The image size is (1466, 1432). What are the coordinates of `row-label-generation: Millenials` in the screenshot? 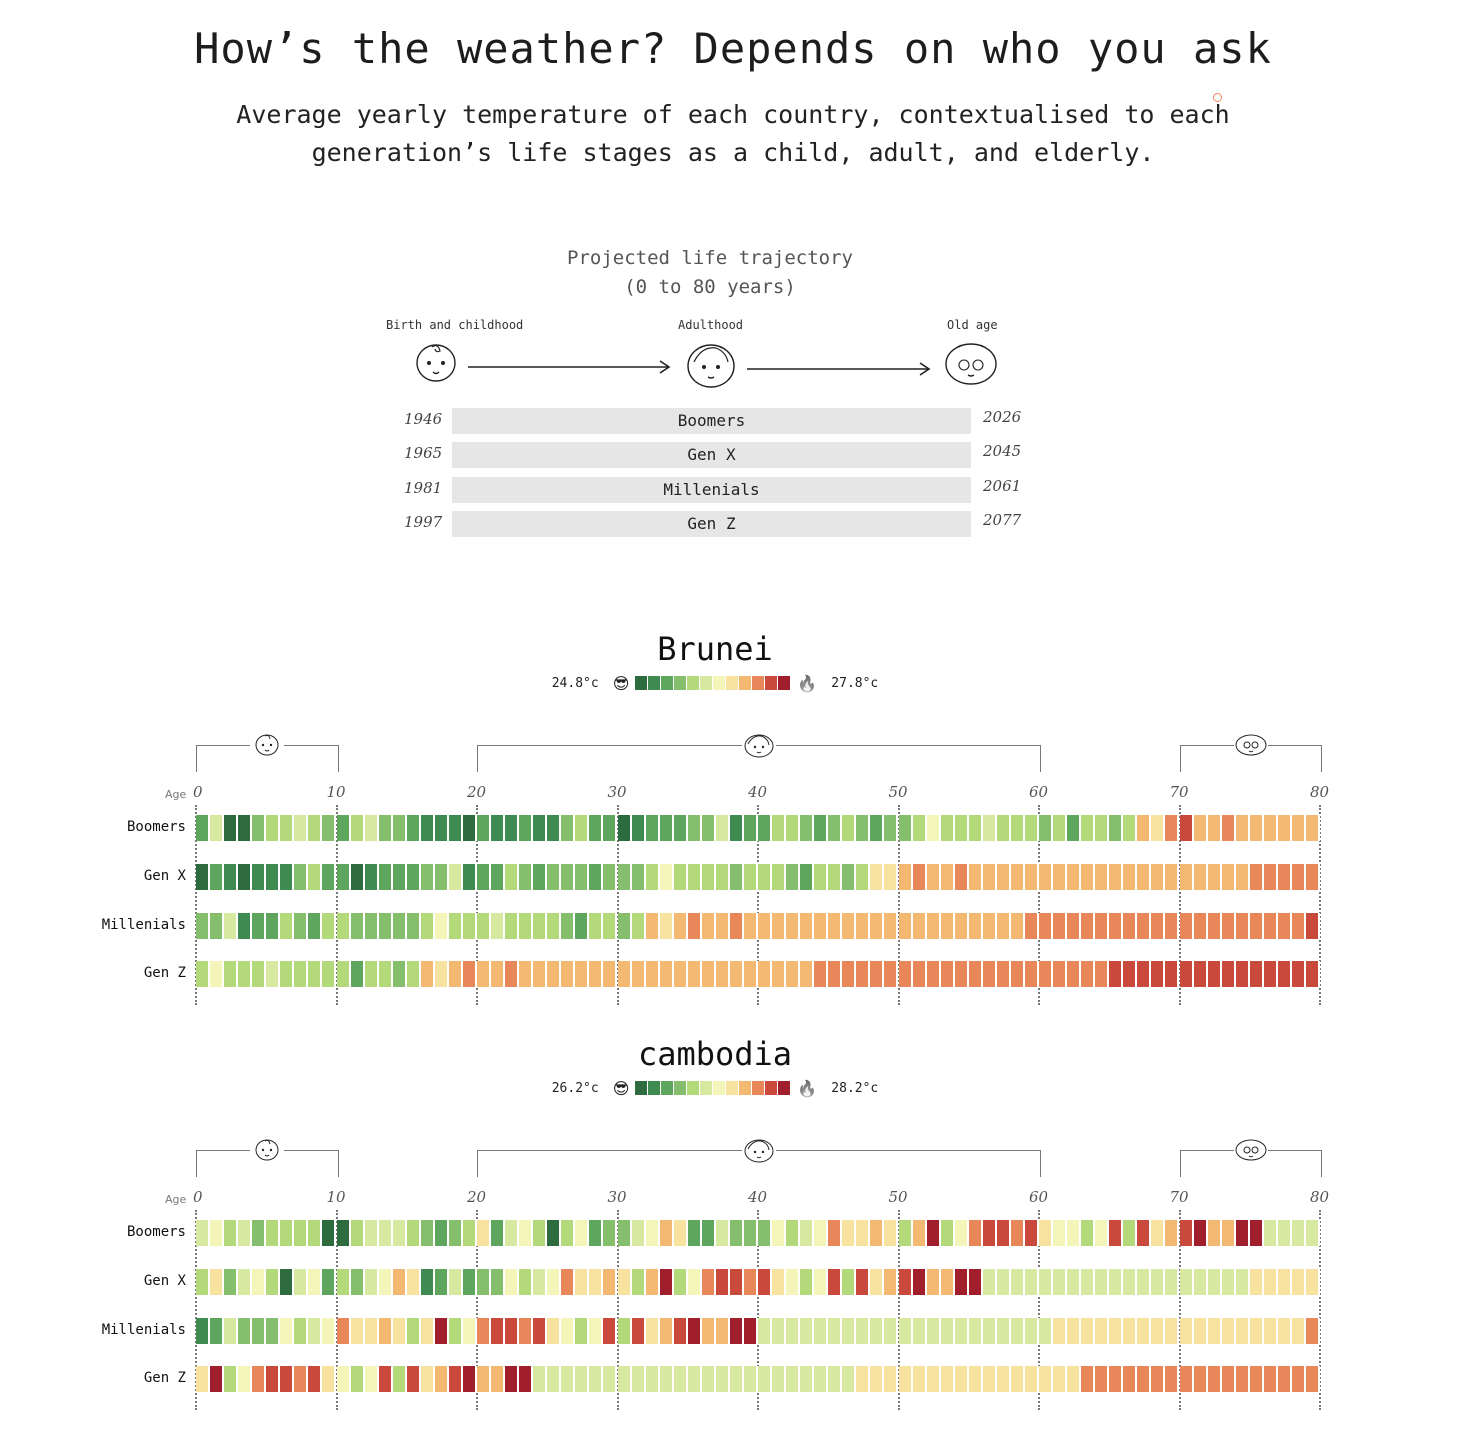 It's located at (143, 925).